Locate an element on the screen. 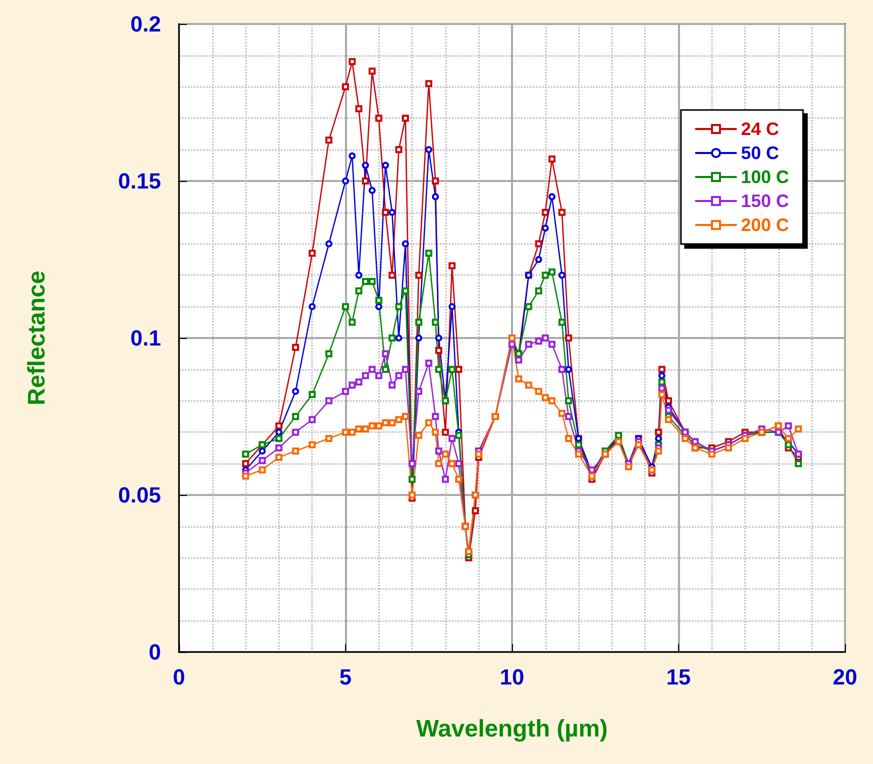 Image resolution: width=873 pixels, height=764 pixels. x-tick-label: 0 is located at coordinates (179, 677).